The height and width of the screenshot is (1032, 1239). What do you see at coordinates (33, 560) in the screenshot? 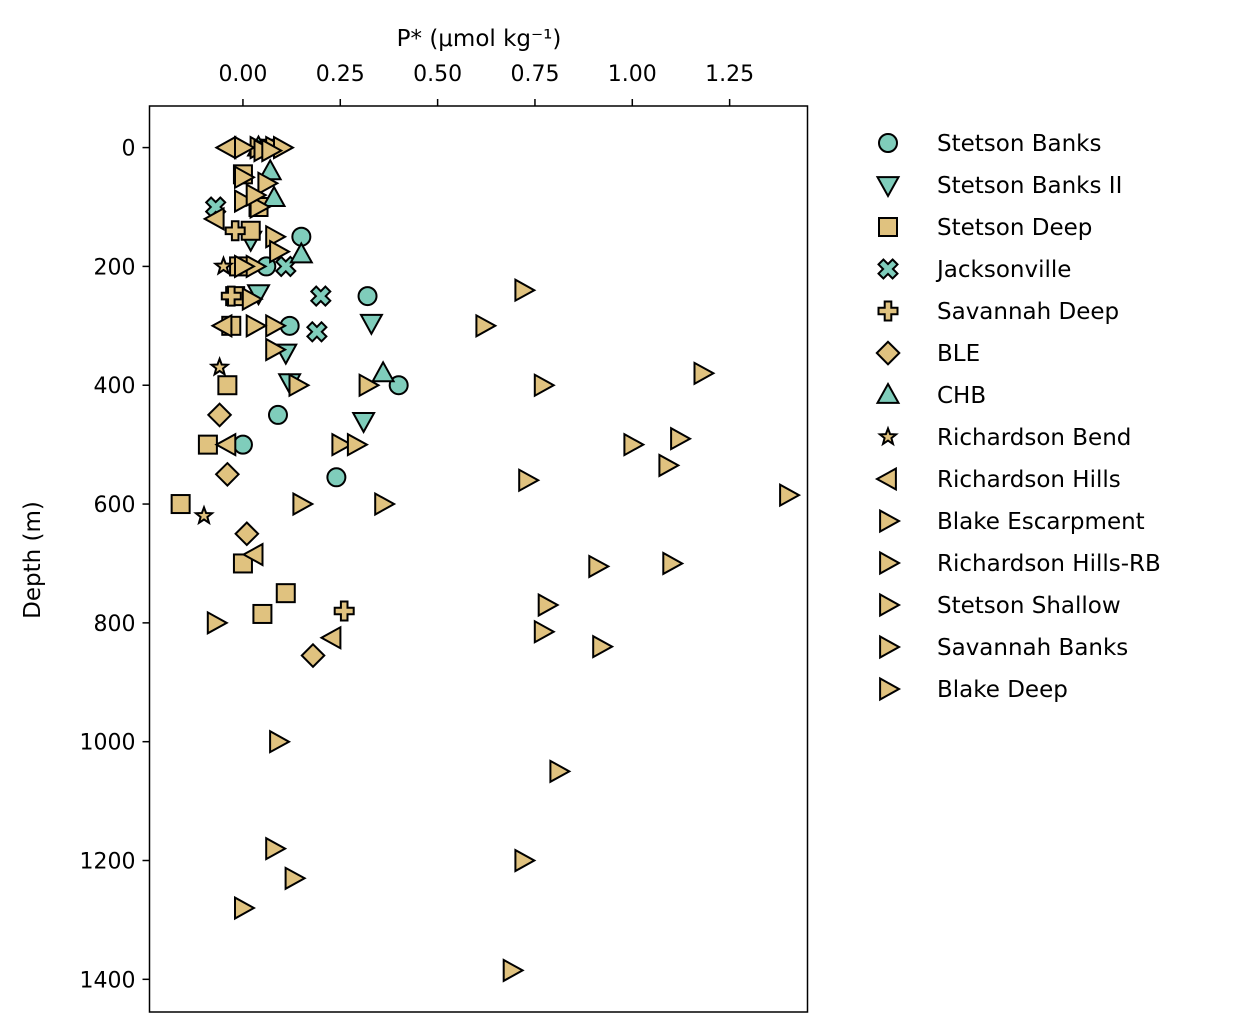
I see `y-axis-label: Depth (m)` at bounding box center [33, 560].